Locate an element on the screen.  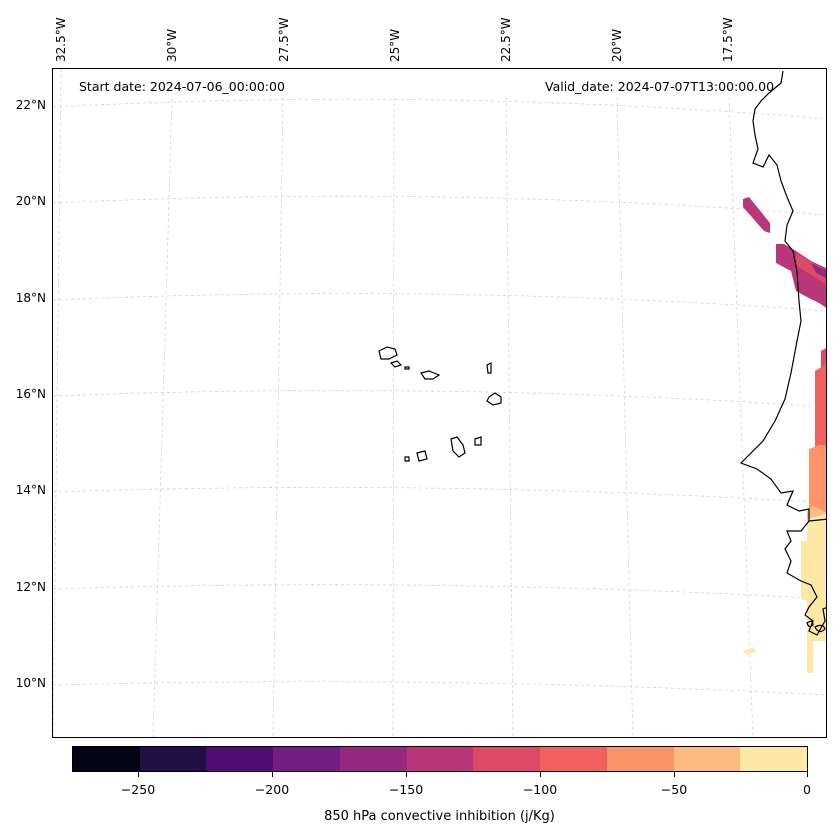
cin-patch-north-edge is located at coordinates (811, 269).